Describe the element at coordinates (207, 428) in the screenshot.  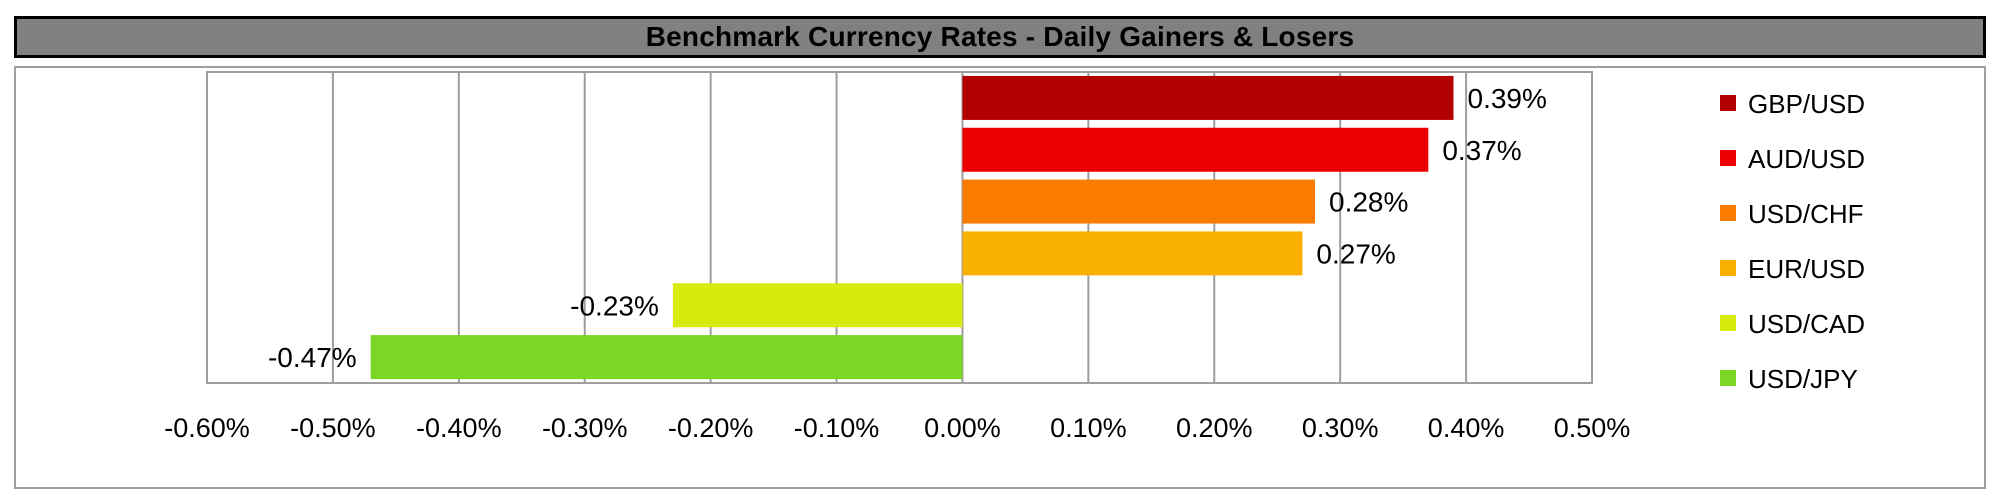
I see `x-tick-label: -0.60%` at that location.